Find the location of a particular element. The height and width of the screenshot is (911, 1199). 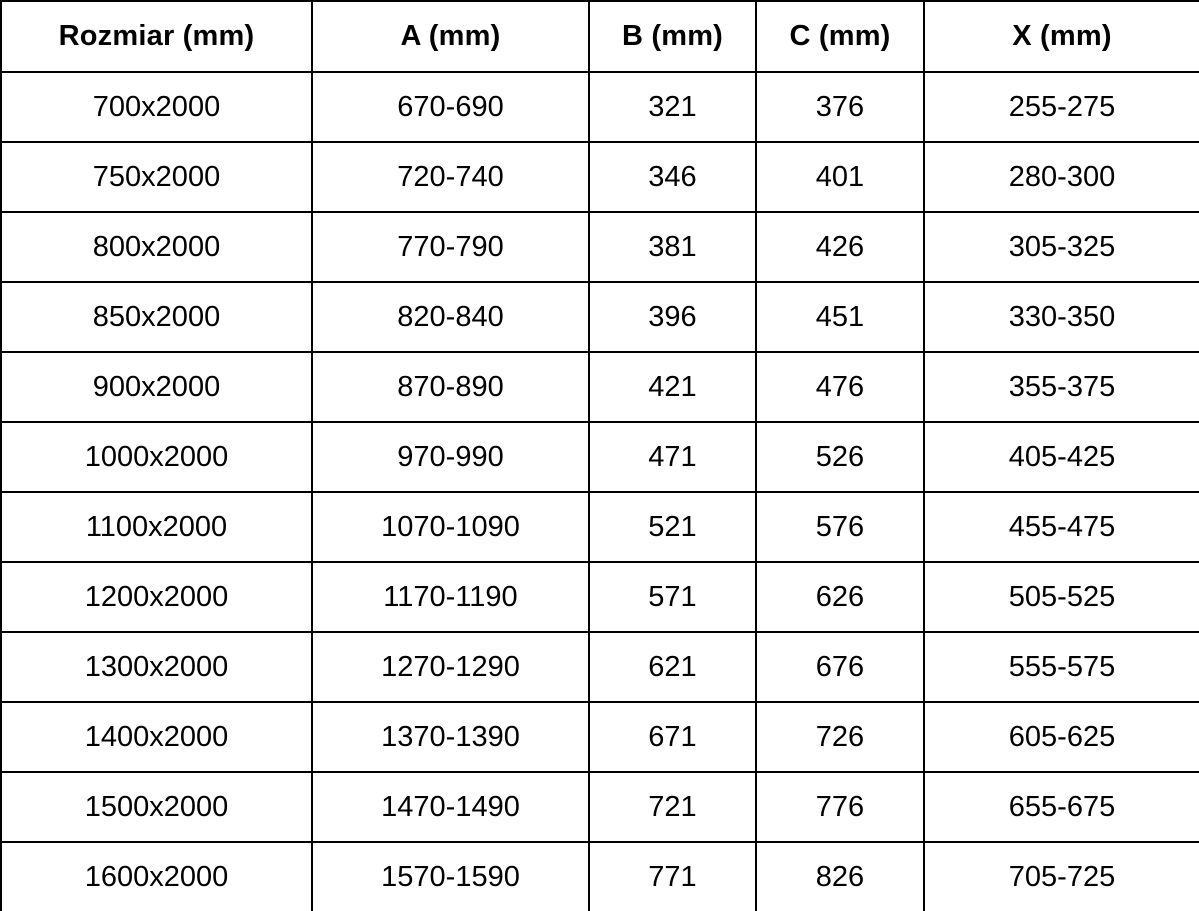

table-row: 850x2000 820-840 396 451 330-350 is located at coordinates (599, 317).